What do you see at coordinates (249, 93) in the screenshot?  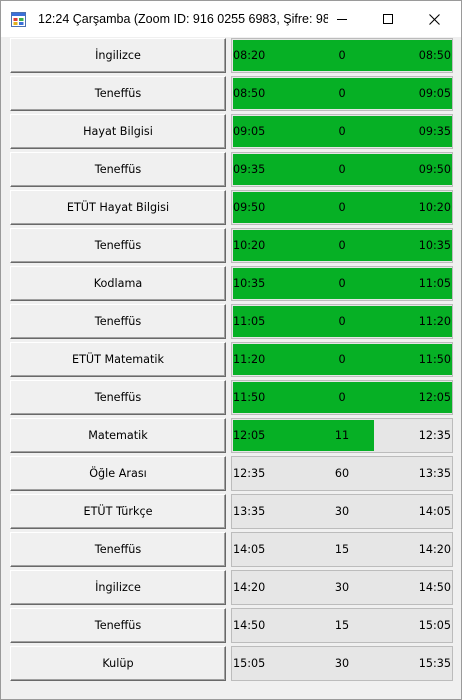 I see `start-time: 08:50` at bounding box center [249, 93].